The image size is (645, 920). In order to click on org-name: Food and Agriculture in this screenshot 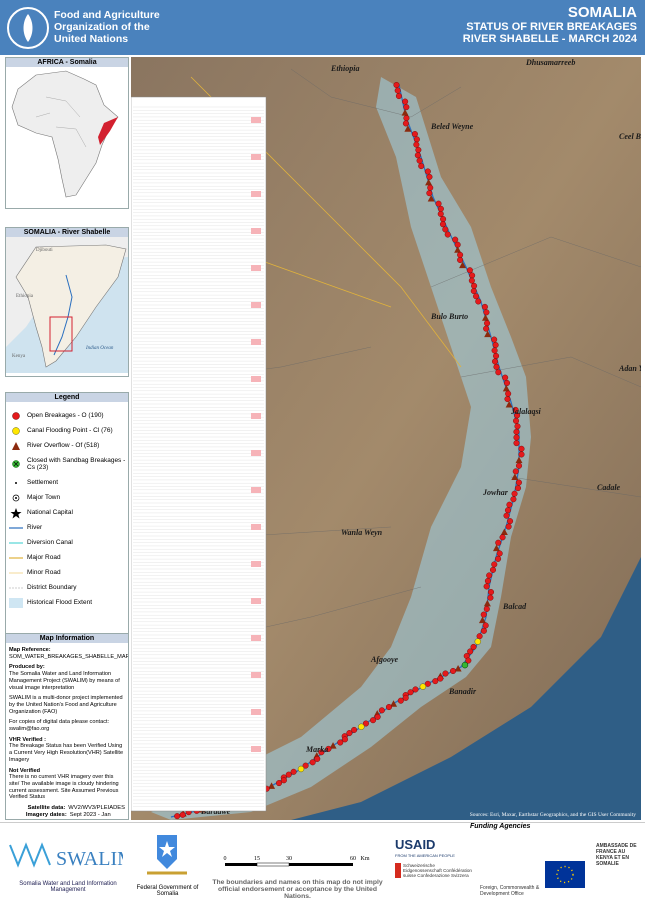, I will do `click(107, 15)`.